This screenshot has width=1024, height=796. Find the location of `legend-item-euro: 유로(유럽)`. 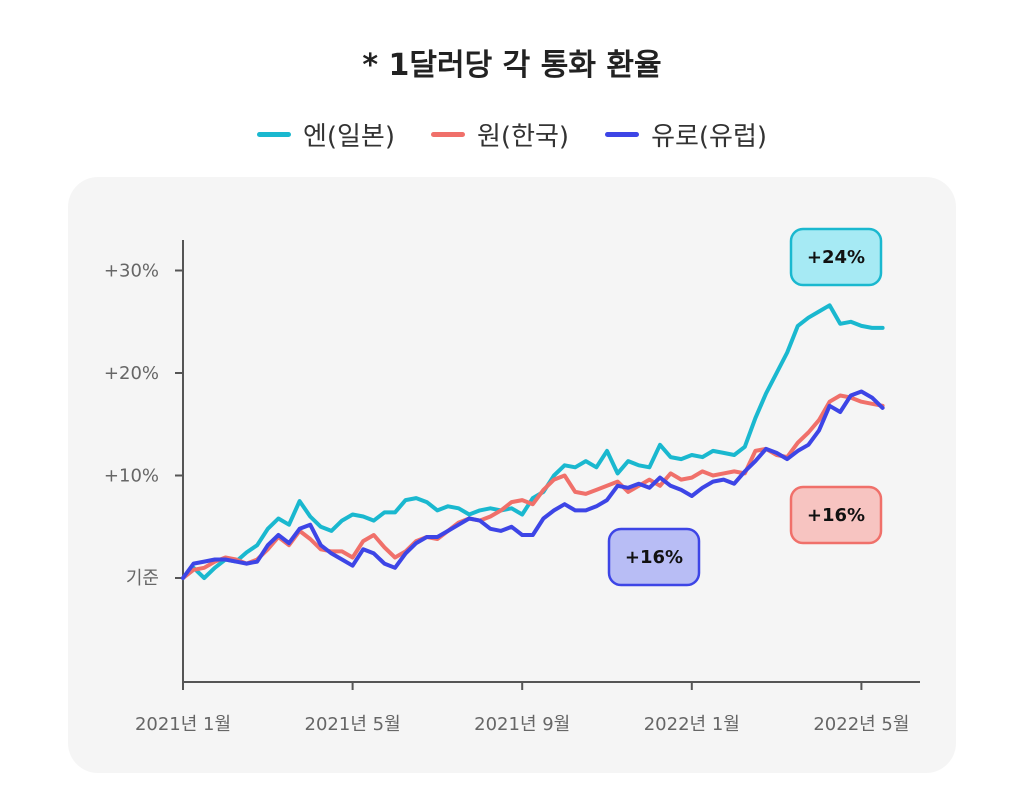

legend-item-euro: 유로(유럽) is located at coordinates (686, 134).